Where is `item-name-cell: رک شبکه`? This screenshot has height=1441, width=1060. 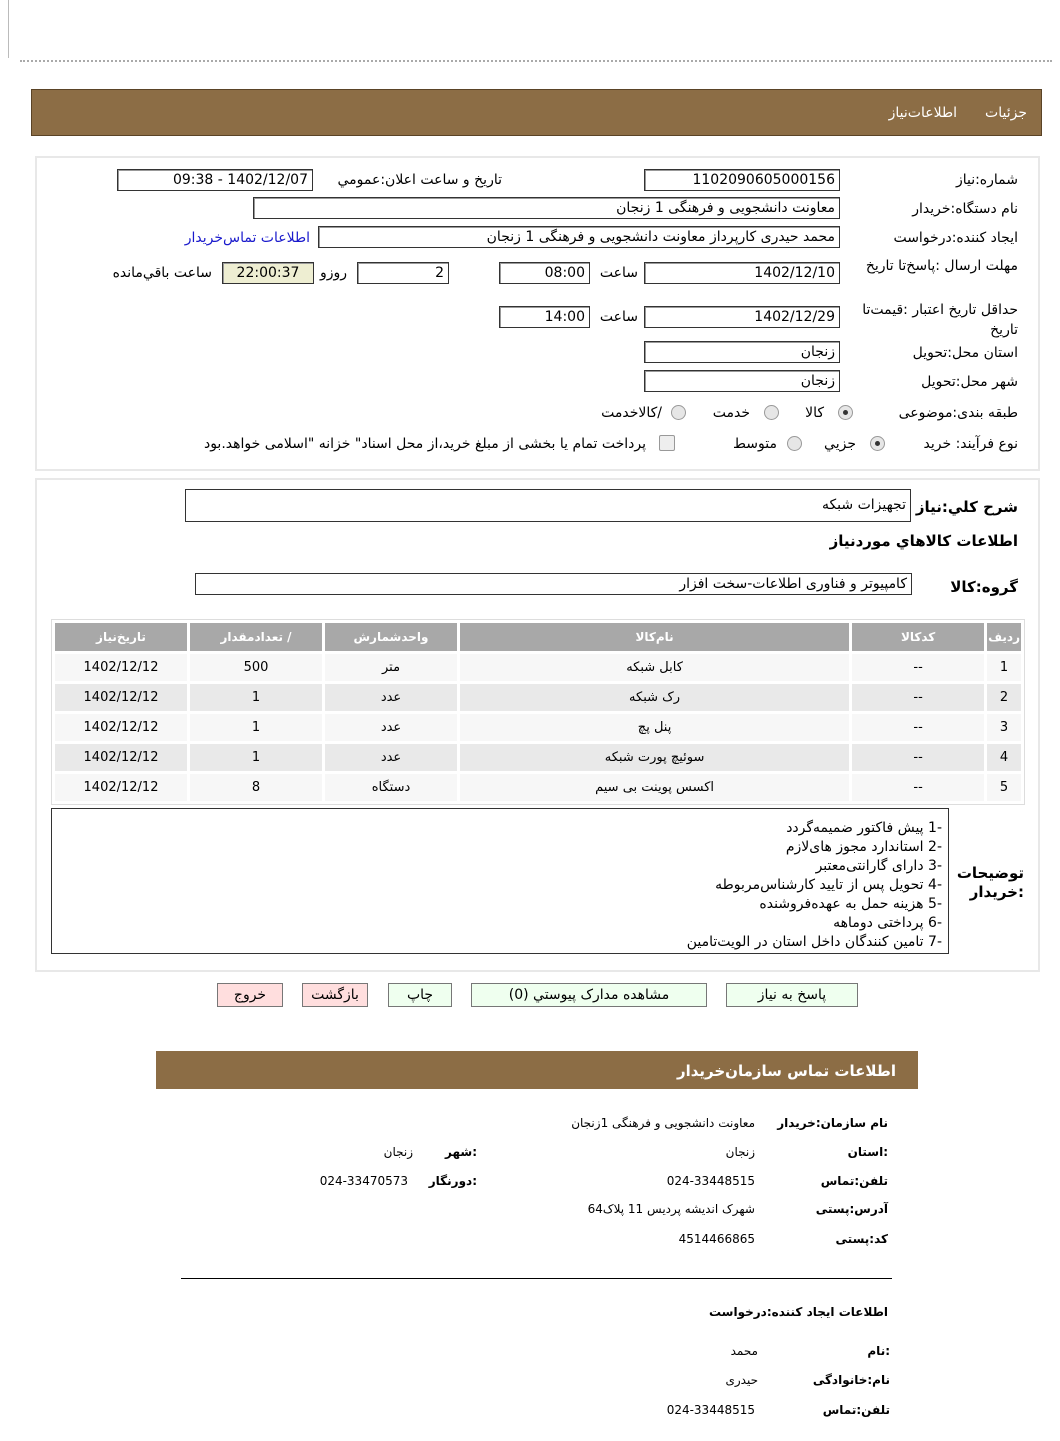 item-name-cell: رک شبکه is located at coordinates (655, 697).